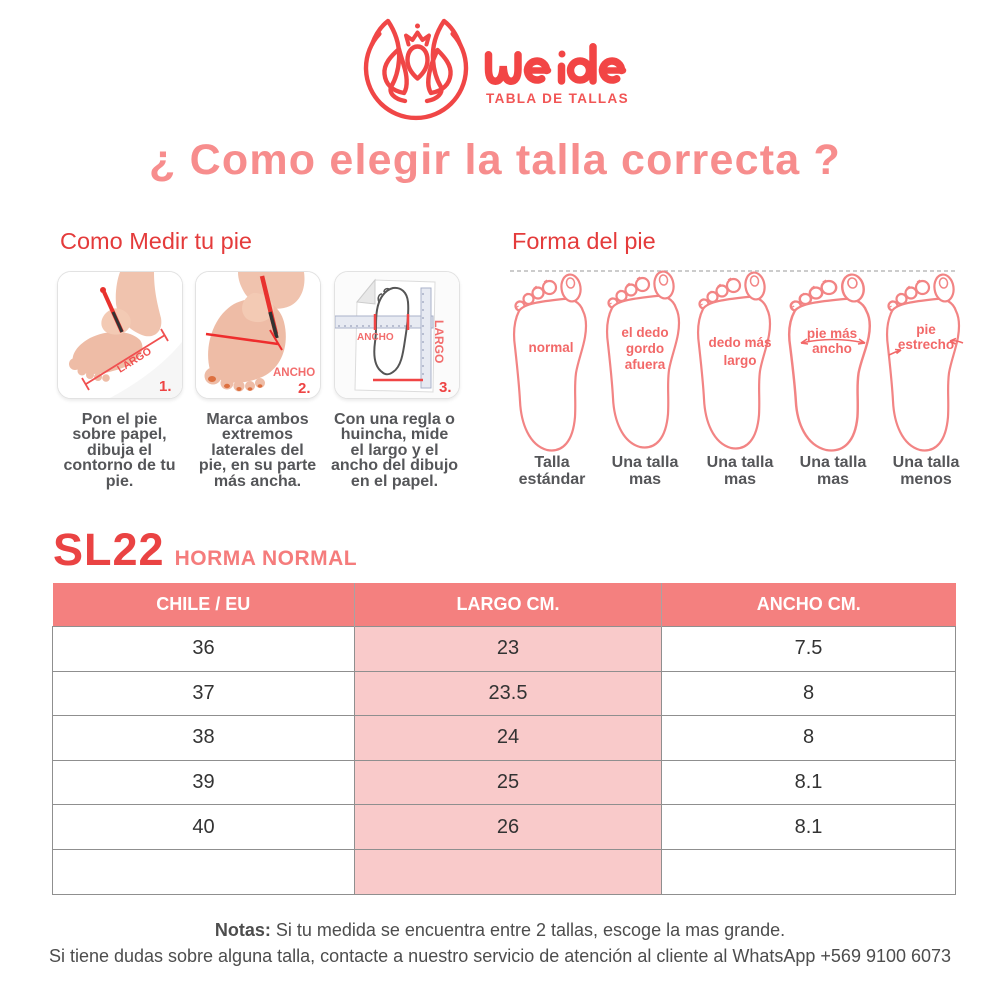 The height and width of the screenshot is (1000, 1000). What do you see at coordinates (739, 360) in the screenshot?
I see `svg-text: largo` at bounding box center [739, 360].